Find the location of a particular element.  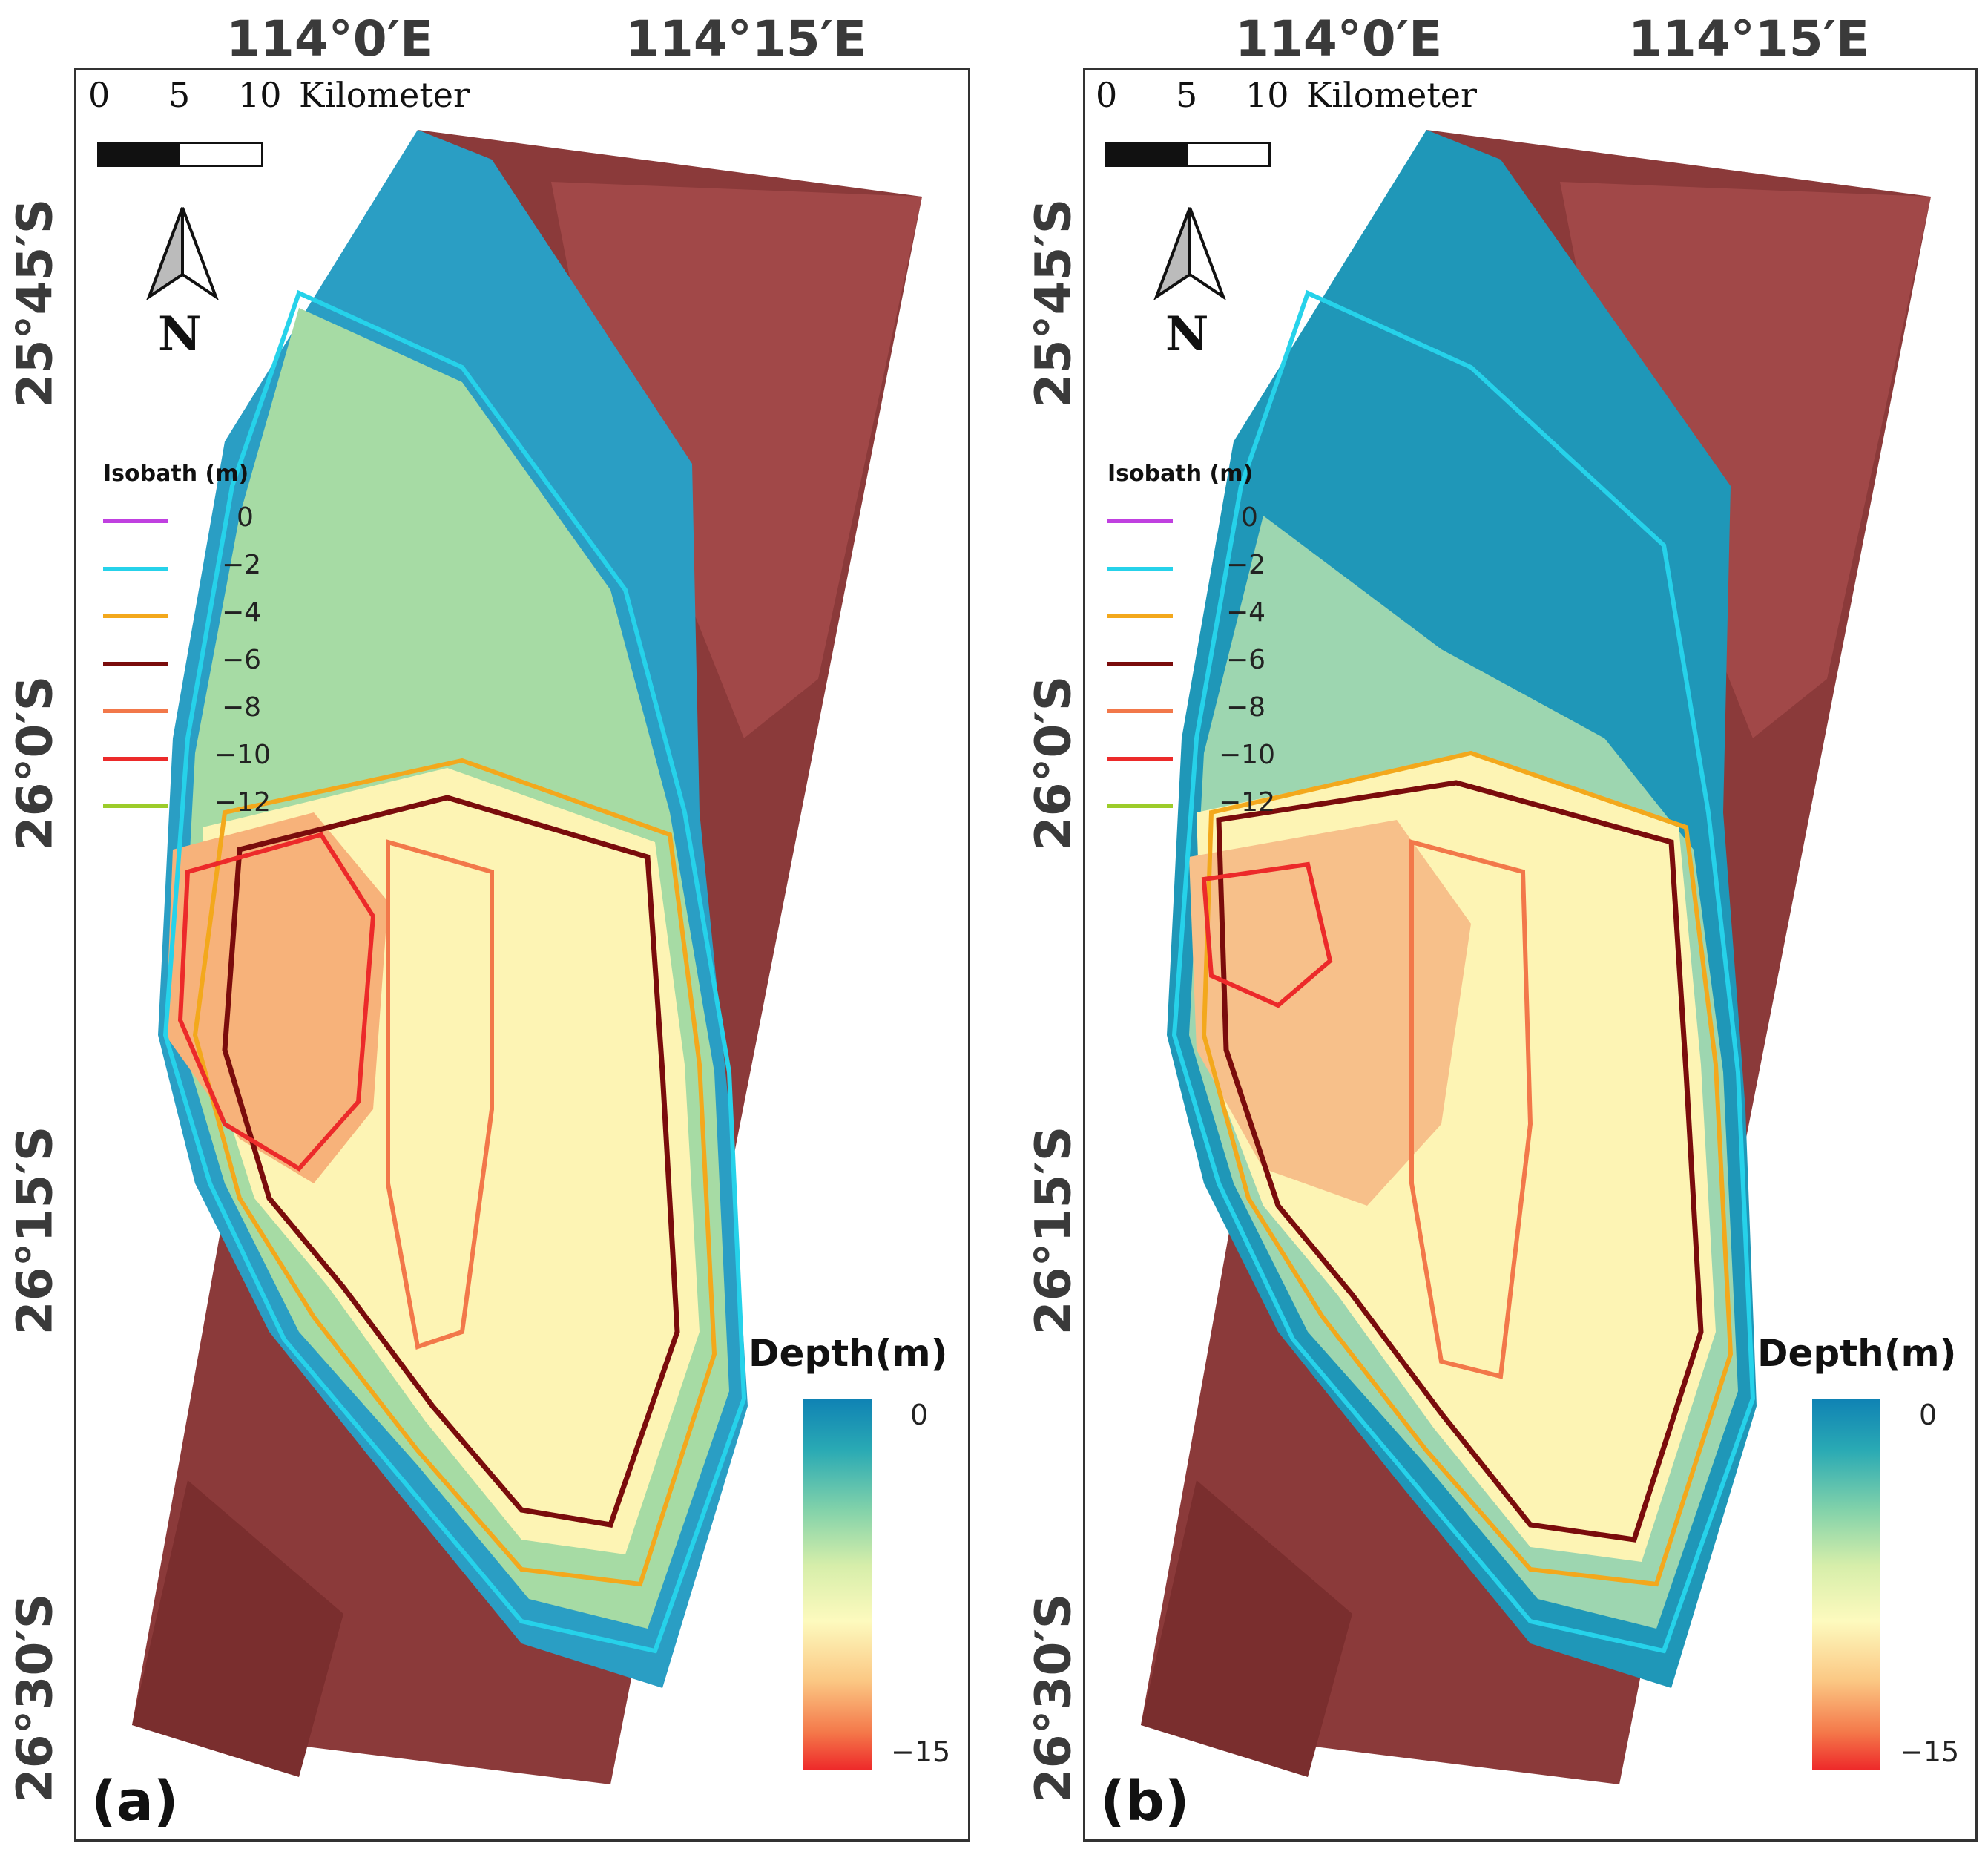

lon-label-114-15: 114°15′E is located at coordinates (746, 39).